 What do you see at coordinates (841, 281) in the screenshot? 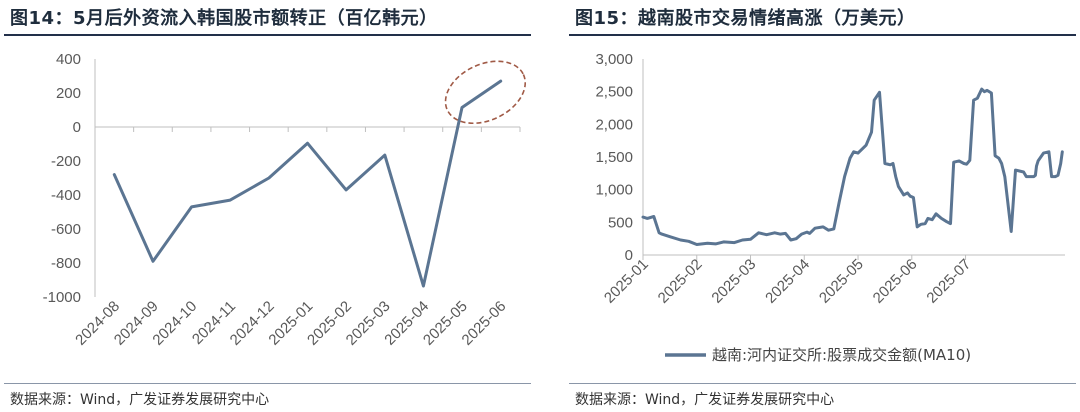
I see `right-x-tick-label: 2025-05` at bounding box center [841, 281].